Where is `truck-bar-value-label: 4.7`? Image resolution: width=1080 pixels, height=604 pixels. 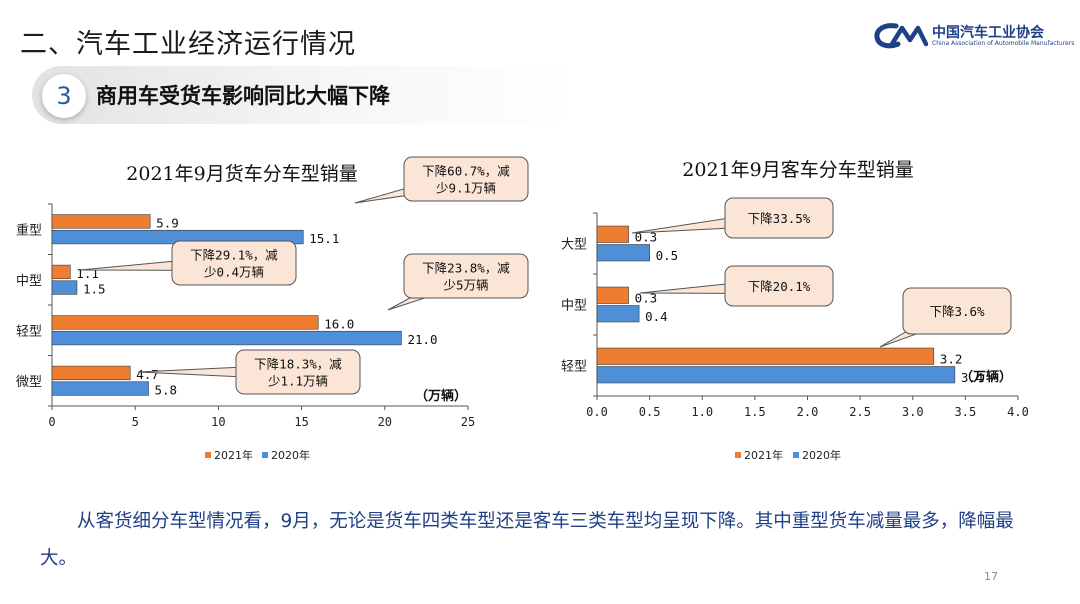 truck-bar-value-label: 4.7 is located at coordinates (147, 374).